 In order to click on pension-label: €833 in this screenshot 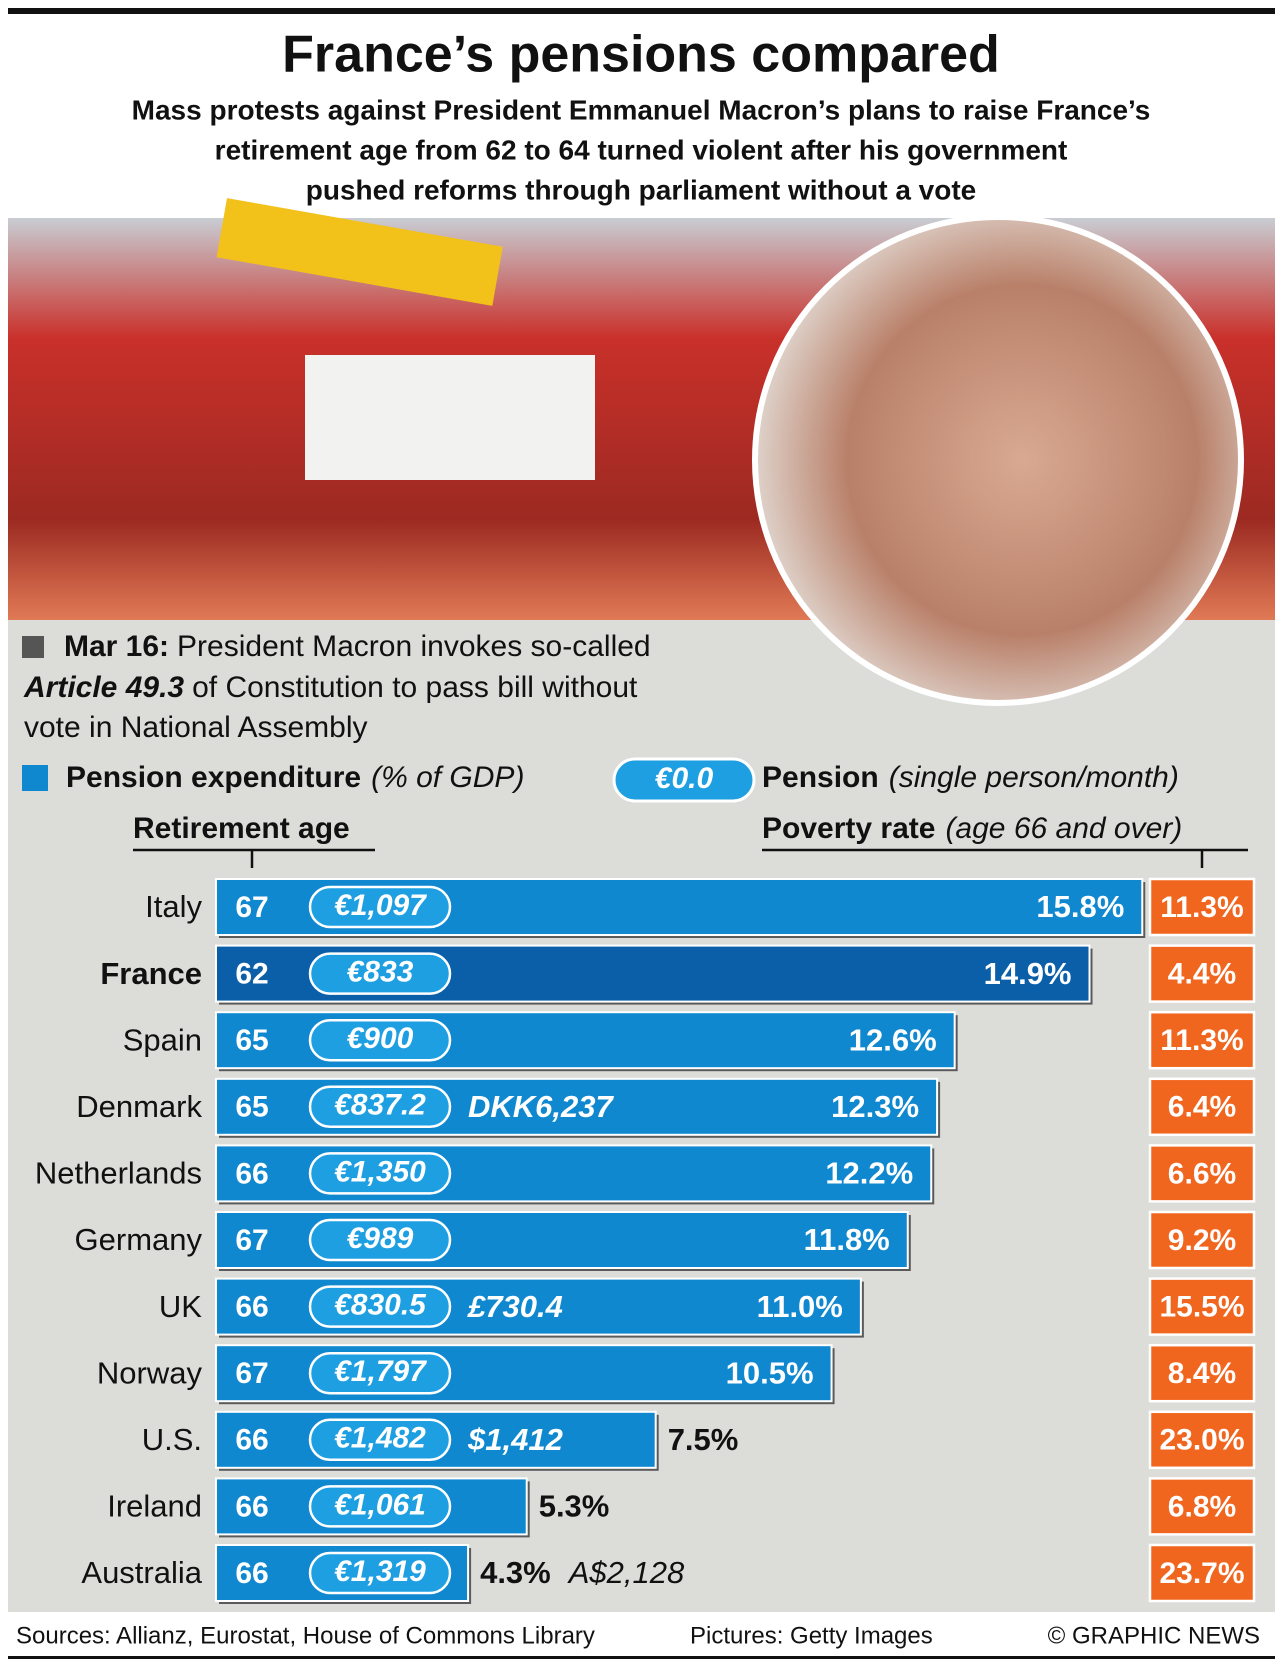, I will do `click(380, 972)`.